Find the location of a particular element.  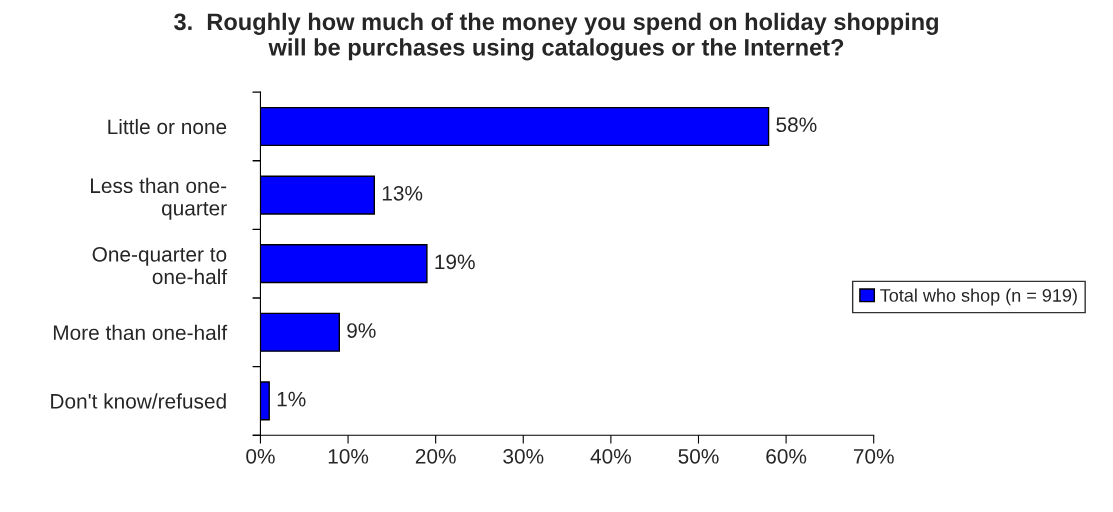

y-tick-label: More than one-half is located at coordinates (140, 332).